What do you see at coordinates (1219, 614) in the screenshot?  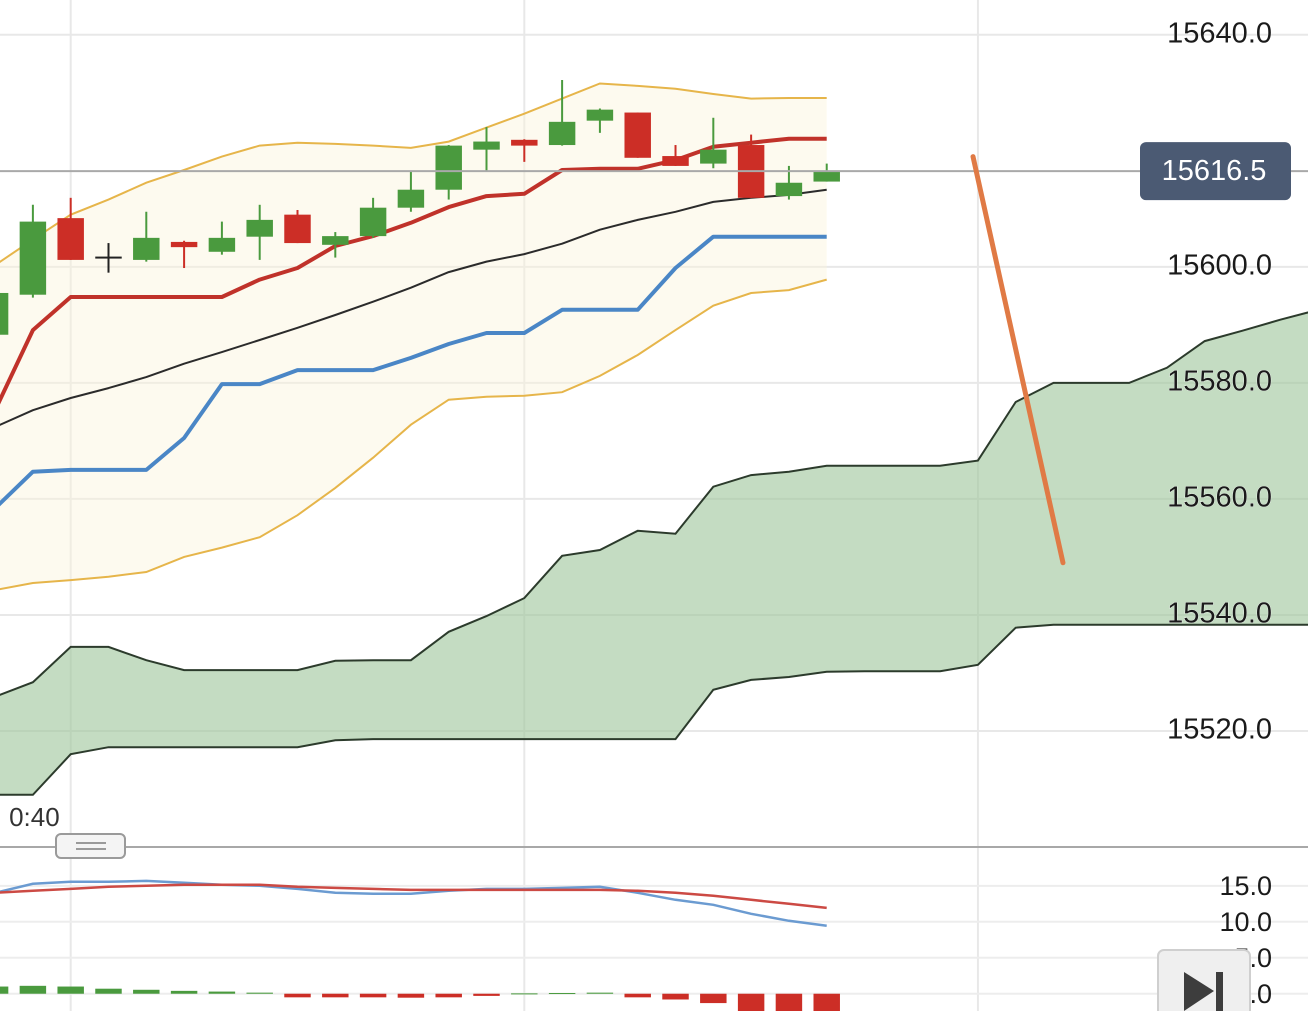 I see `y-tick-label: 15540.0` at bounding box center [1219, 614].